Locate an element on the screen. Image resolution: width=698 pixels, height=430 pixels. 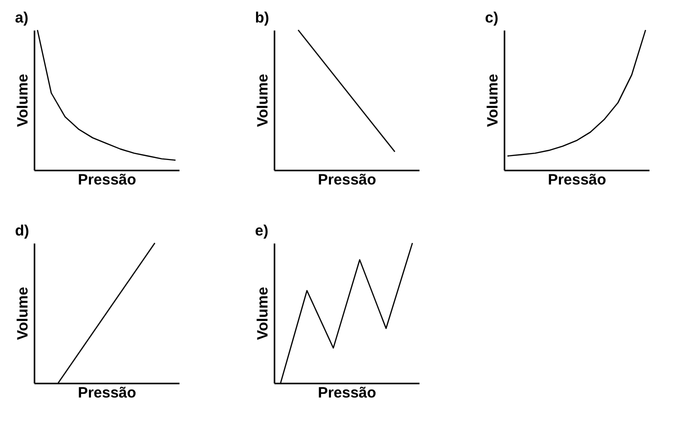
chart-title: c) is located at coordinates (491, 17).